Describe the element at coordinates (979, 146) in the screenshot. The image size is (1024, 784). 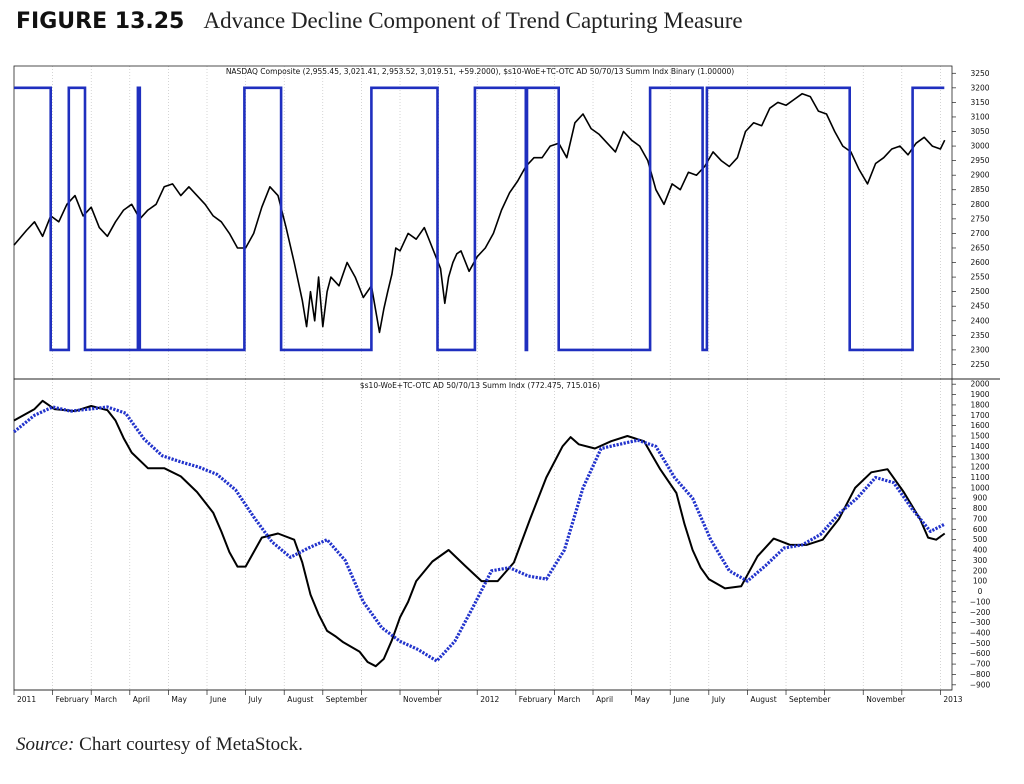
I see `top-y-tick-label: 3000` at that location.